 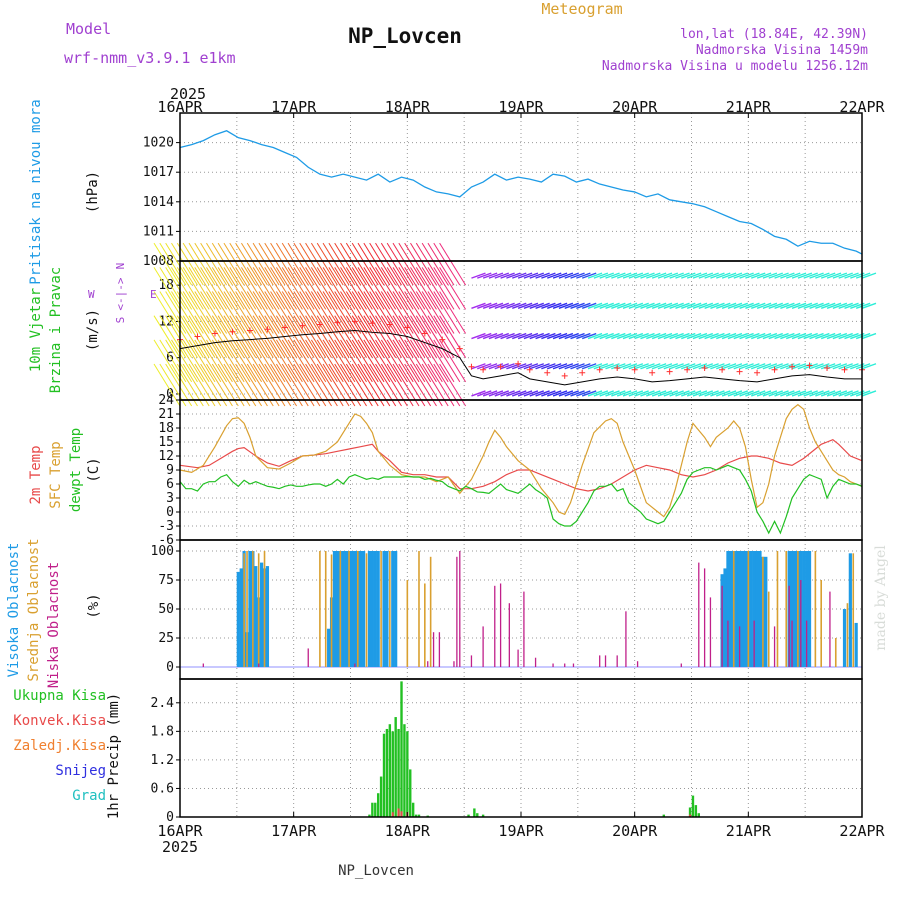 I want to click on y-tick-label: 1.2, so click(x=162, y=760).